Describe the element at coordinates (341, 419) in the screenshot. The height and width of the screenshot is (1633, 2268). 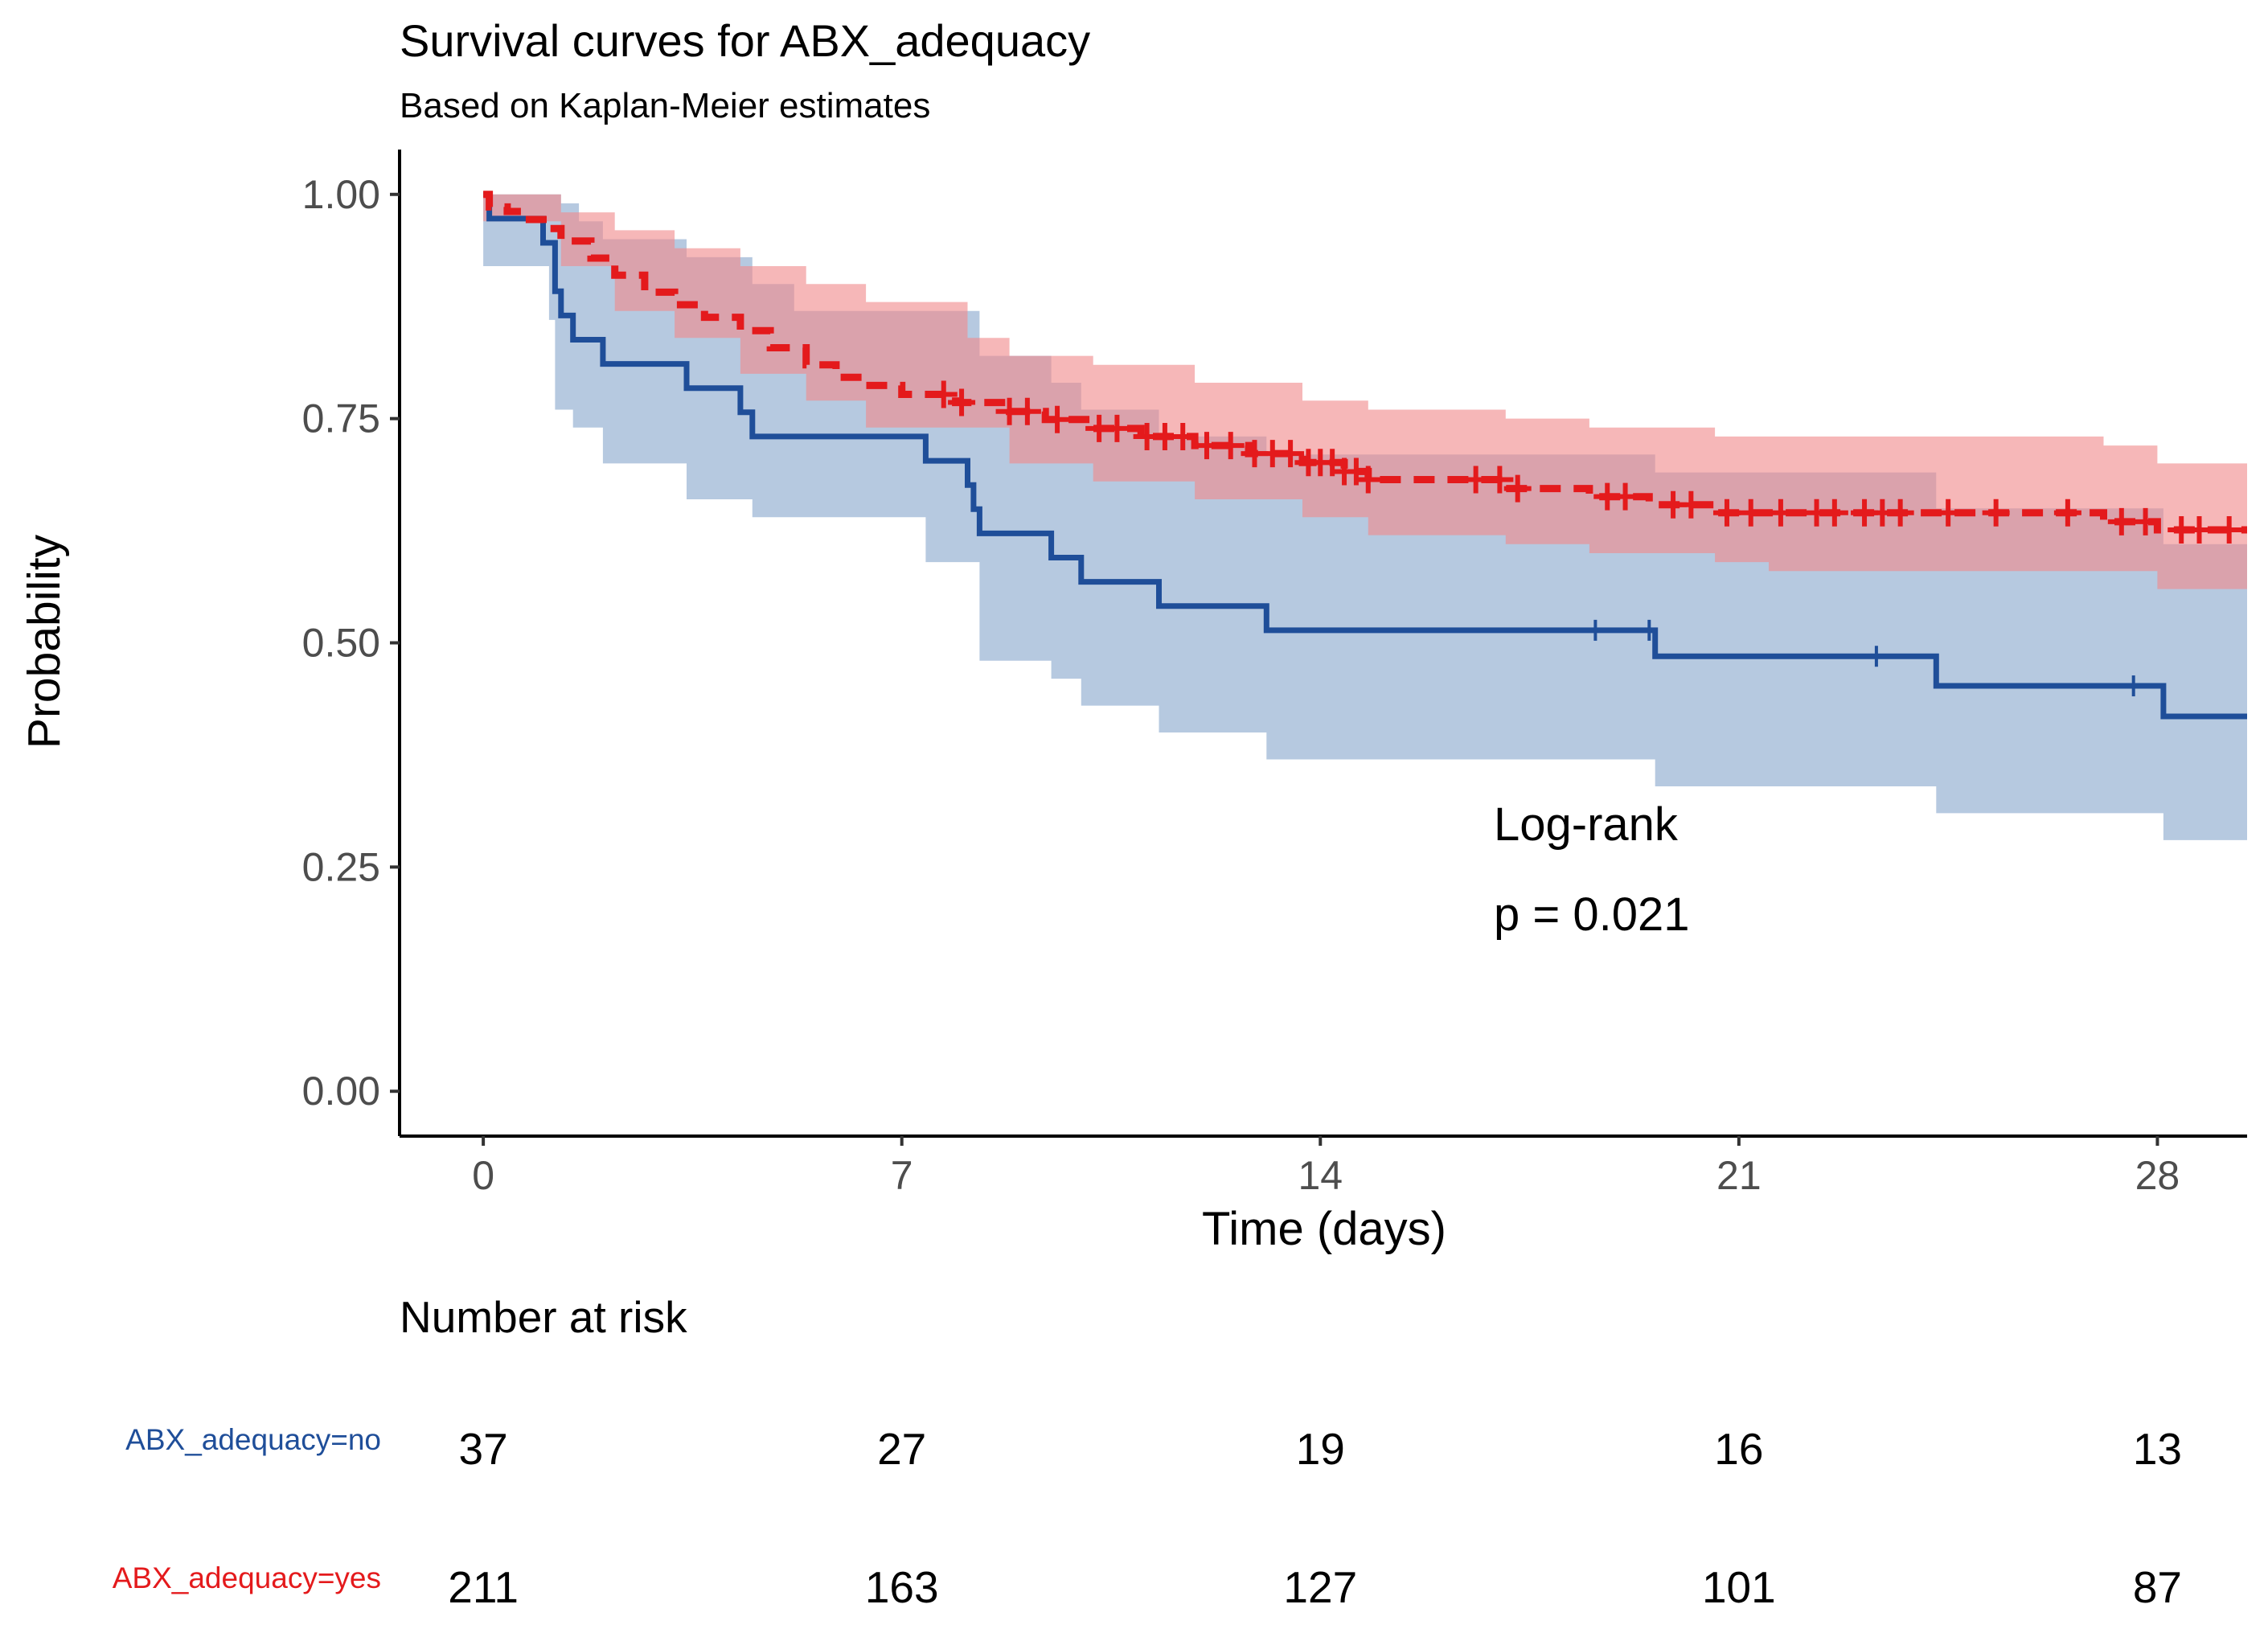
I see `y-tick-label: 0.75` at that location.